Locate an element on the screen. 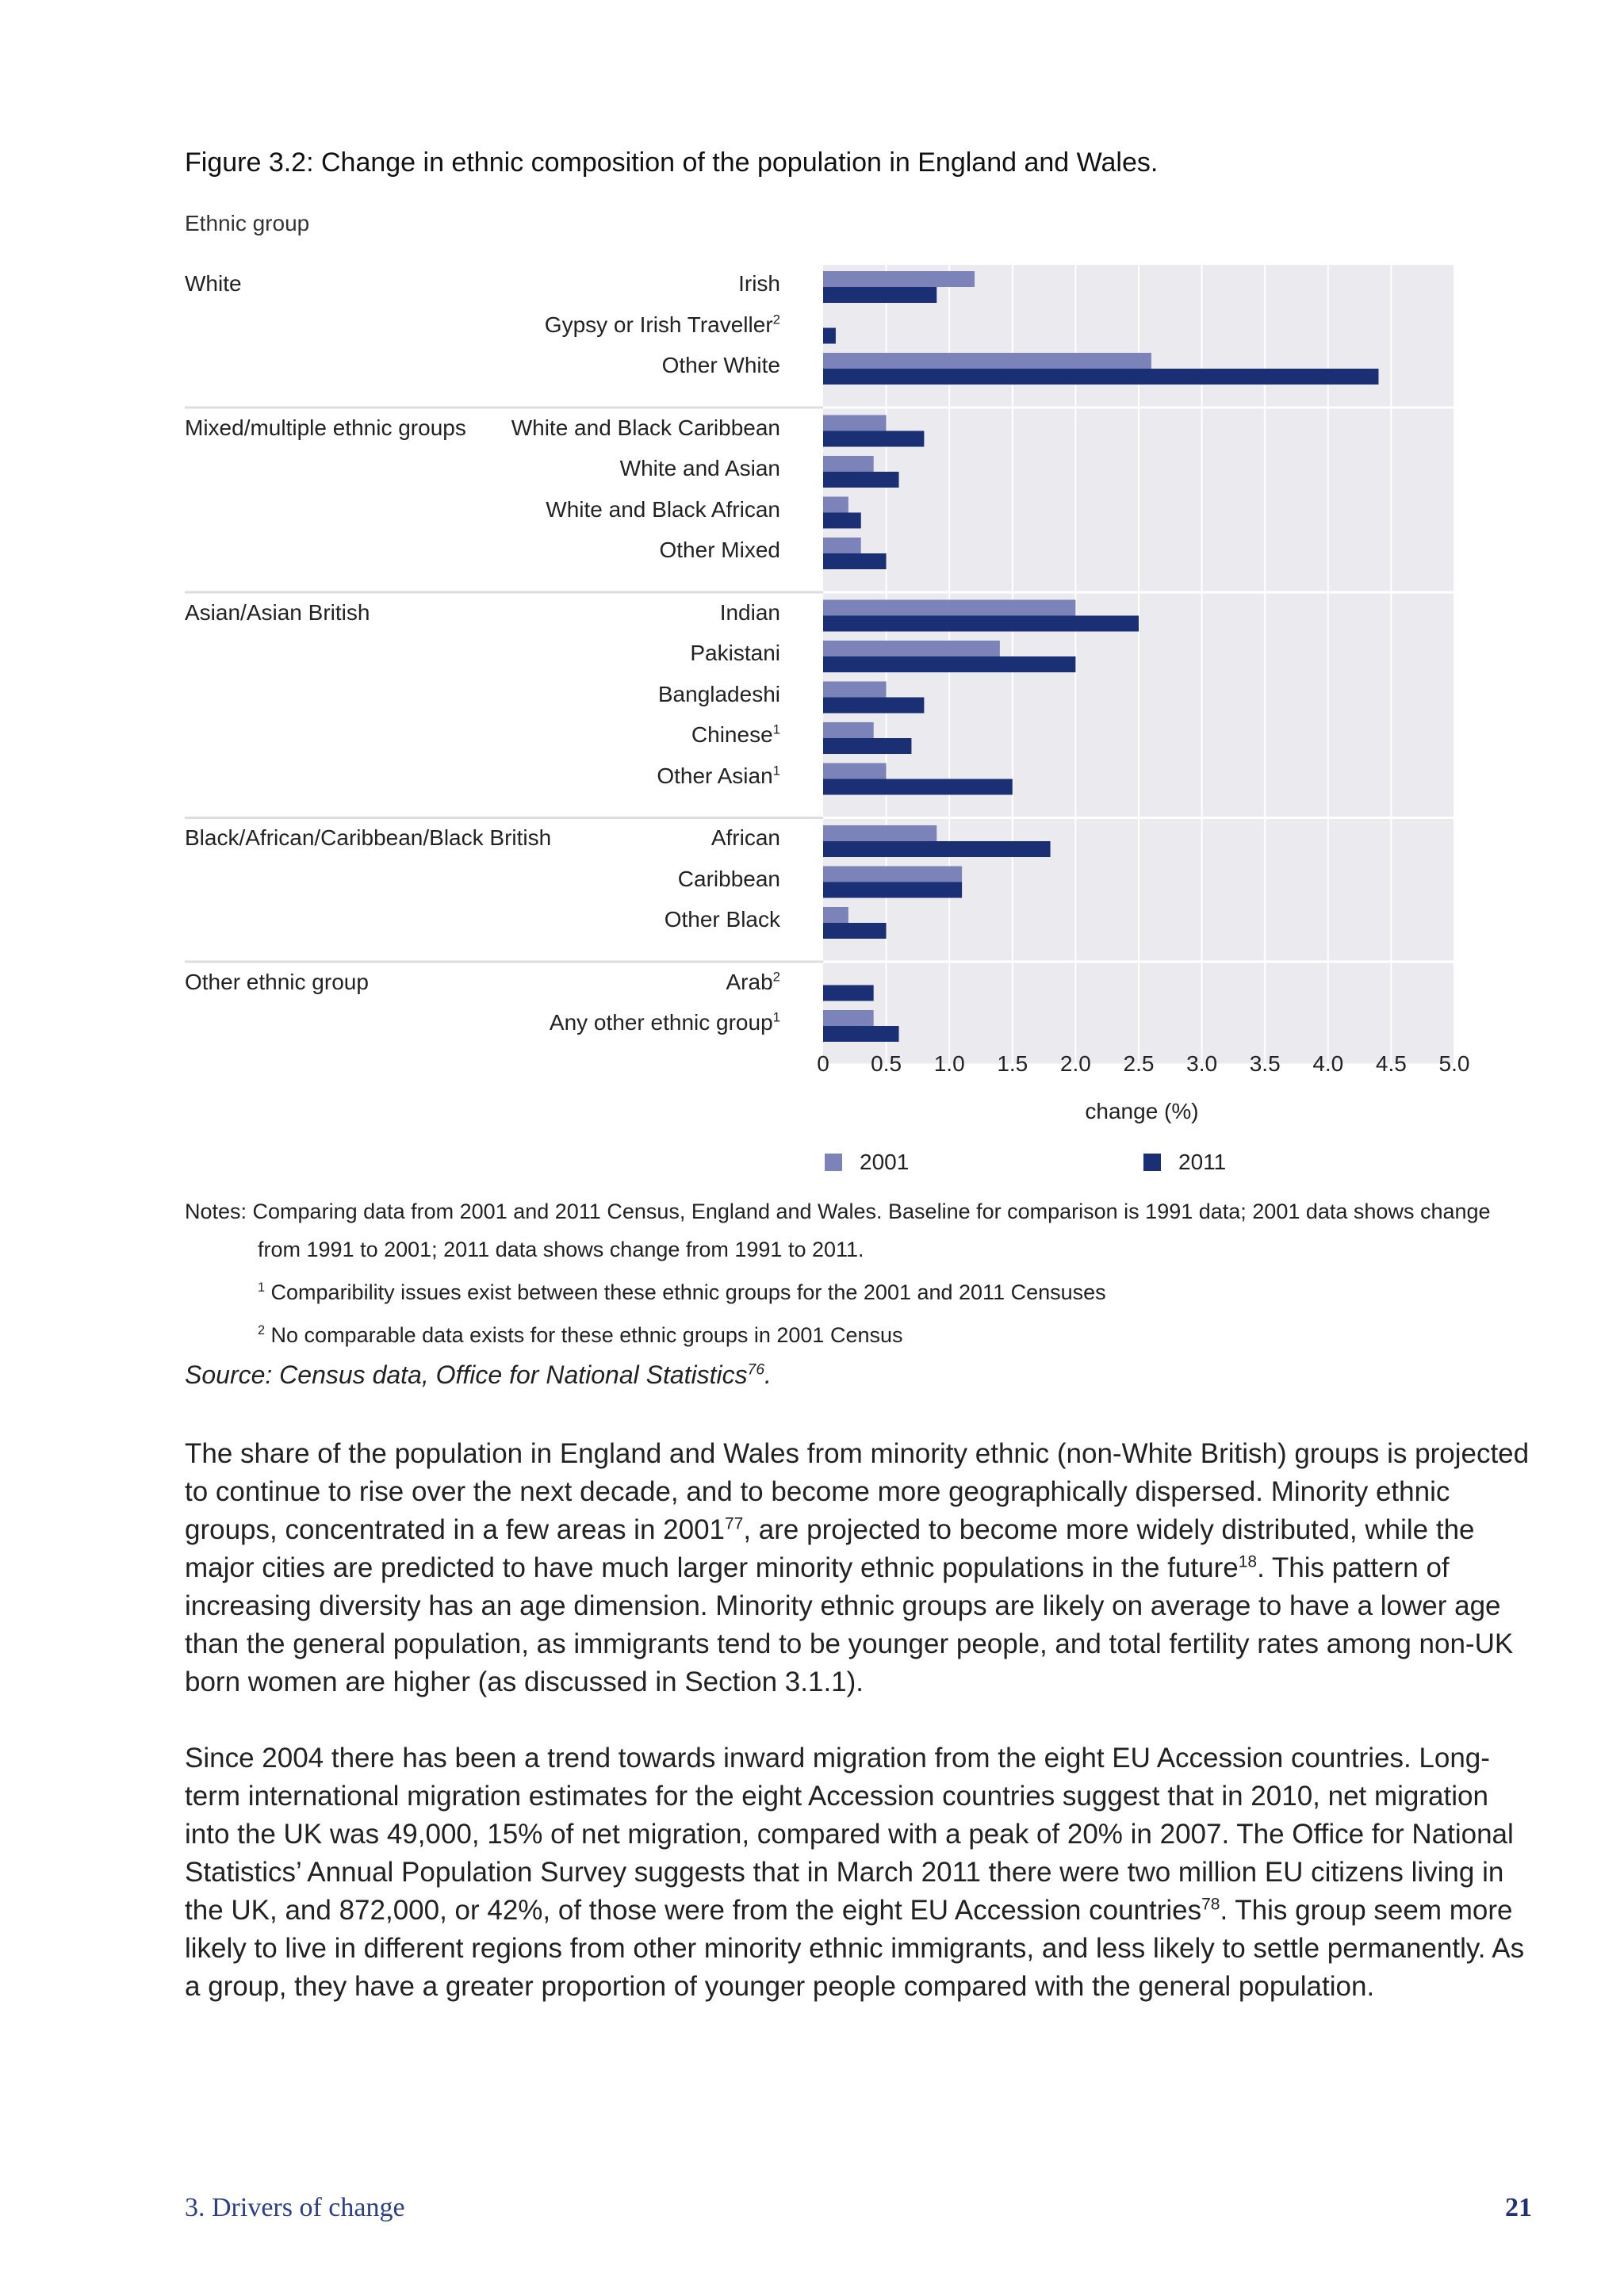 Image resolution: width=1624 pixels, height=2296 pixels. category-label-2-3-text: Chinese is located at coordinates (732, 735).